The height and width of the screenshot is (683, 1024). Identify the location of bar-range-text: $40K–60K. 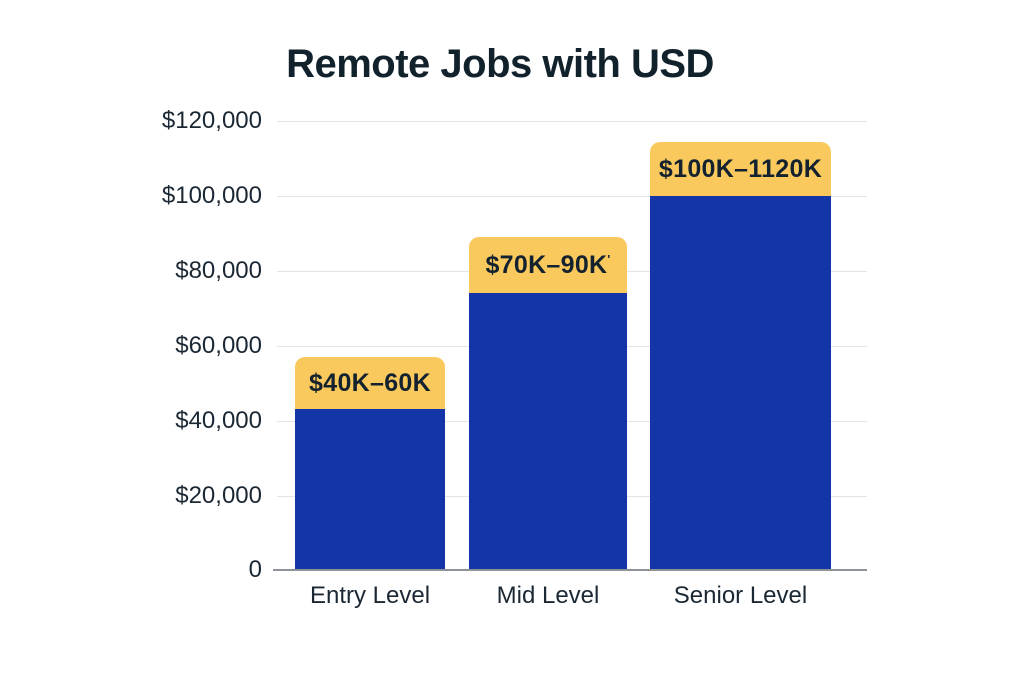
(370, 382).